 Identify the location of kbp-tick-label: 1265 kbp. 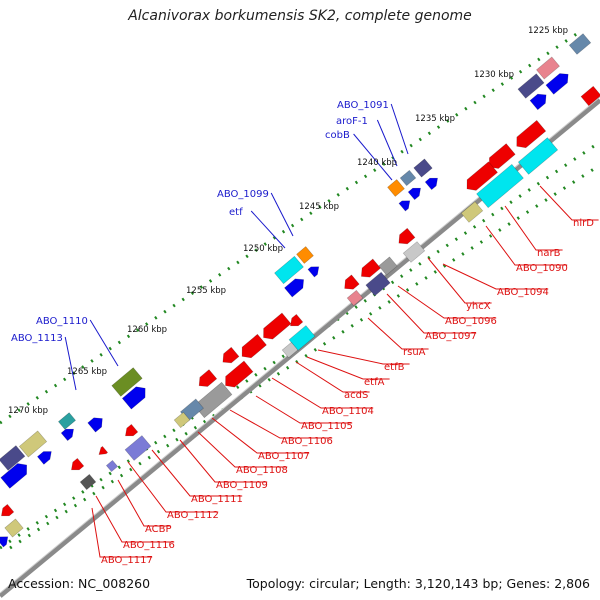
(87, 372).